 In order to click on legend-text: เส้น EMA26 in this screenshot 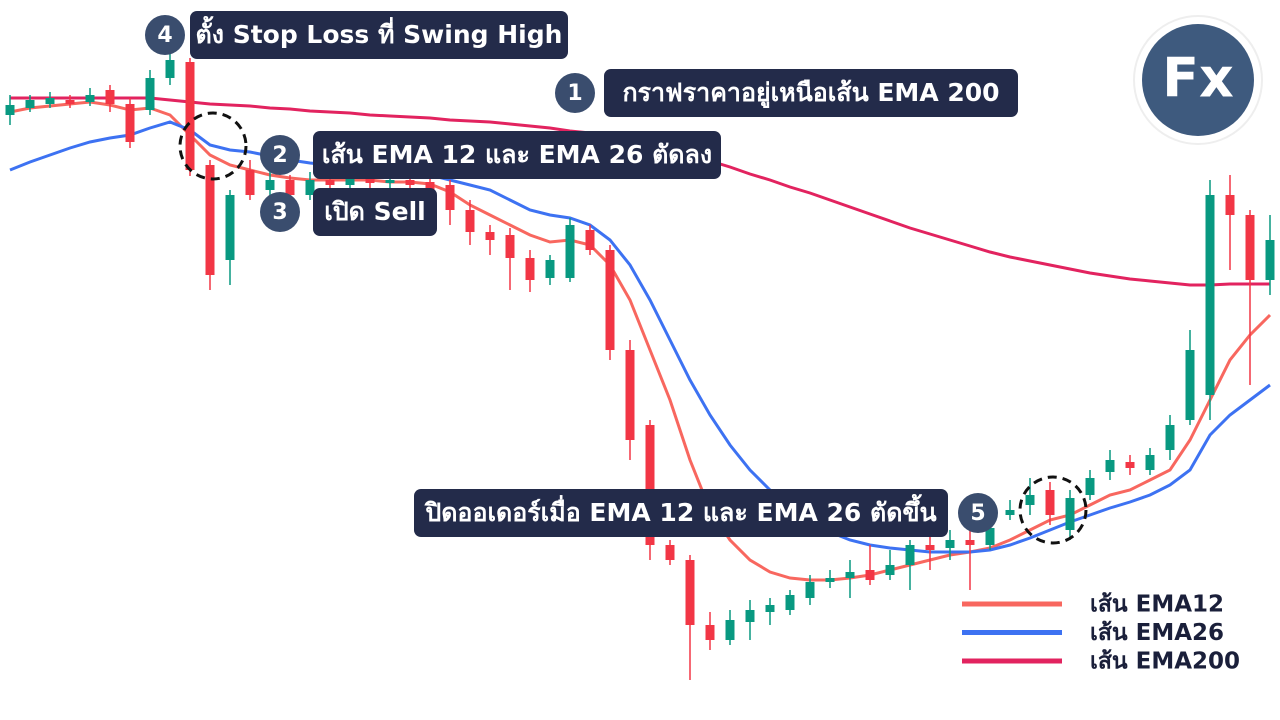, I will do `click(1157, 633)`.